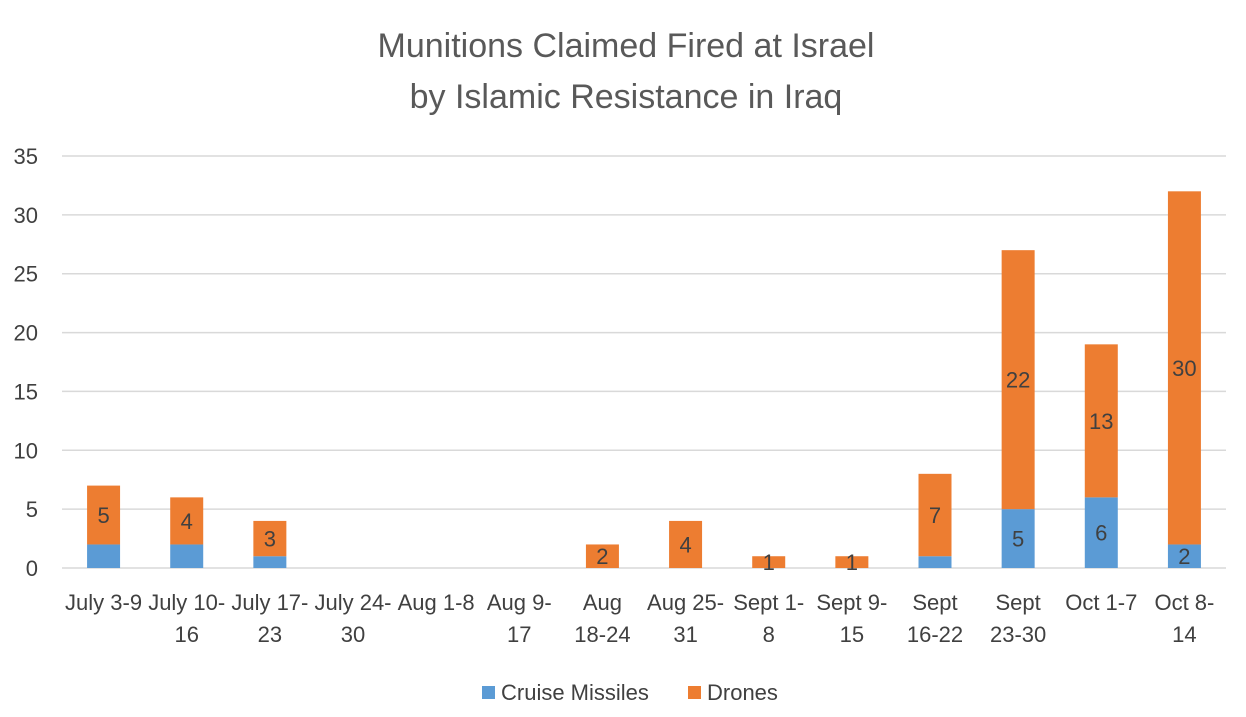 This screenshot has width=1246, height=717. I want to click on x-category-label: Aug 25-, so click(685, 602).